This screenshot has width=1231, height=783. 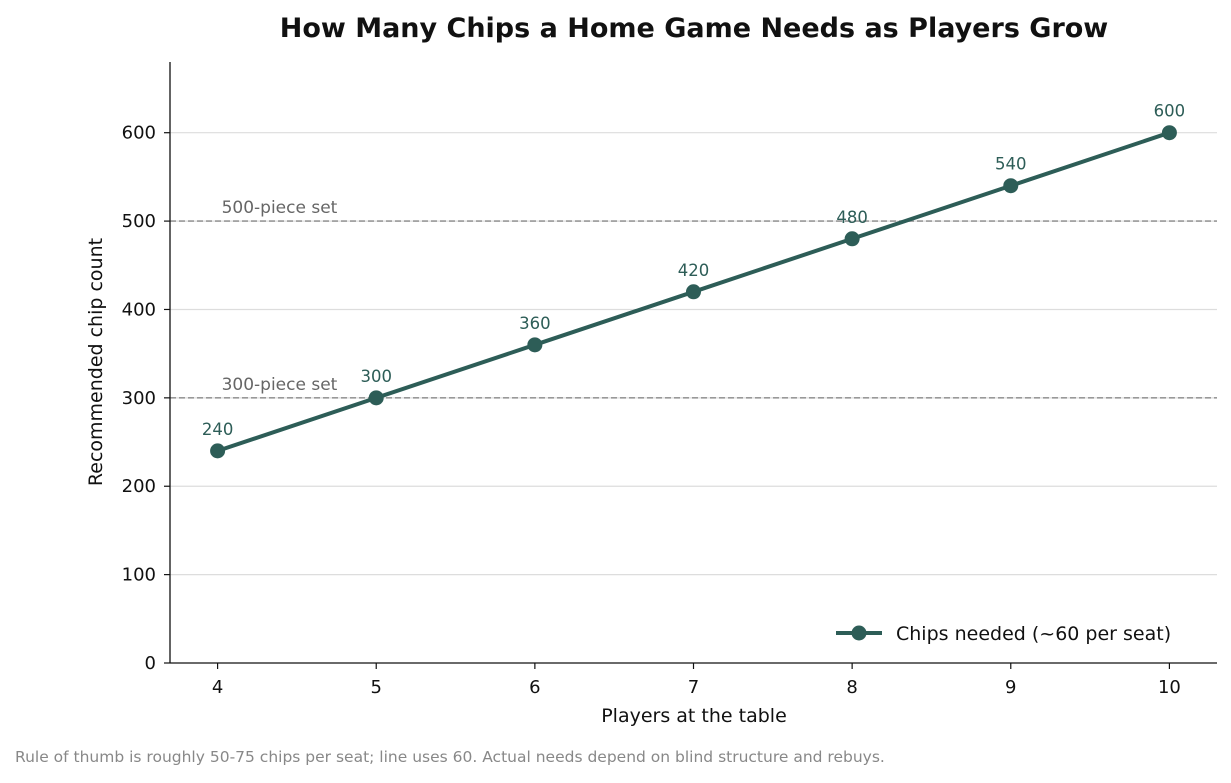 I want to click on data-label: 240, so click(x=218, y=429).